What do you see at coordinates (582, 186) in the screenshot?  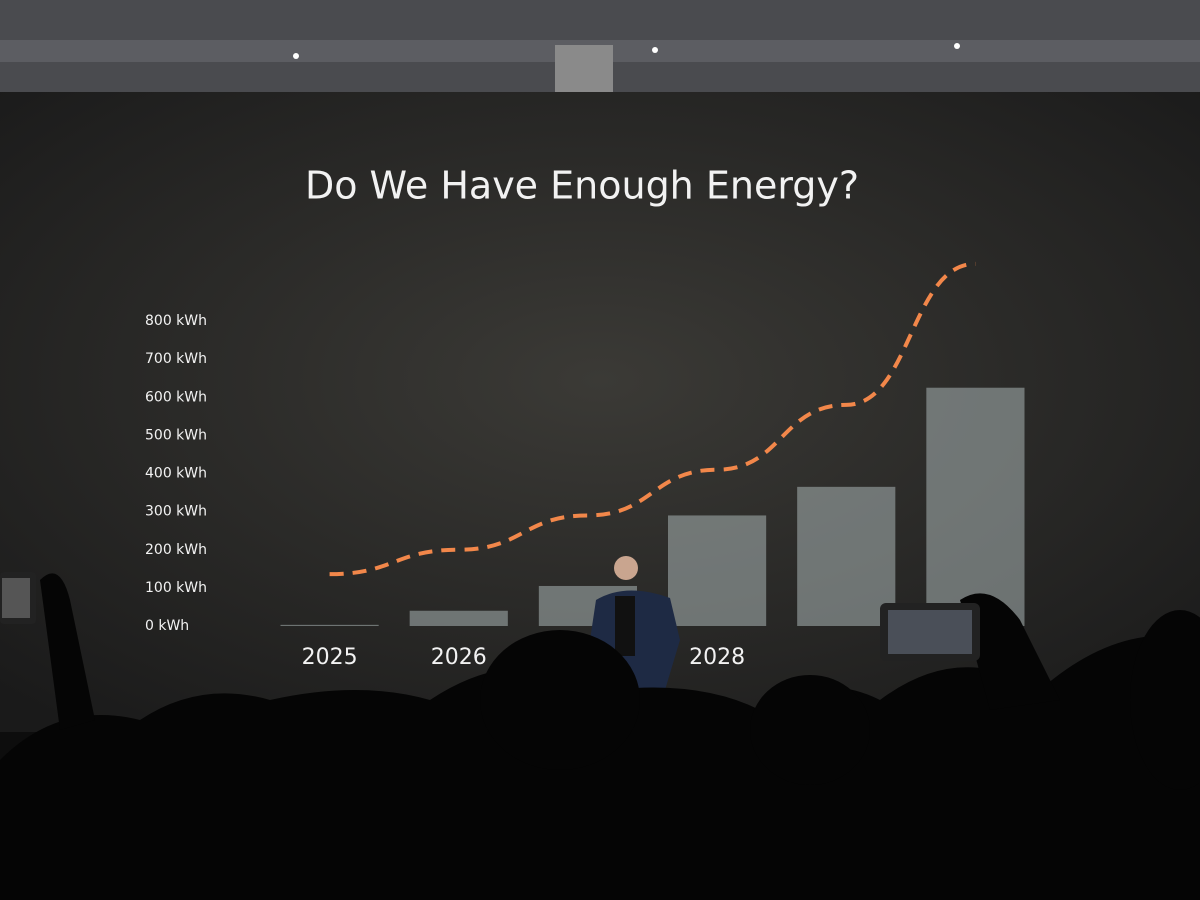 I see `chart-title: Do We Have Enough Energy?` at bounding box center [582, 186].